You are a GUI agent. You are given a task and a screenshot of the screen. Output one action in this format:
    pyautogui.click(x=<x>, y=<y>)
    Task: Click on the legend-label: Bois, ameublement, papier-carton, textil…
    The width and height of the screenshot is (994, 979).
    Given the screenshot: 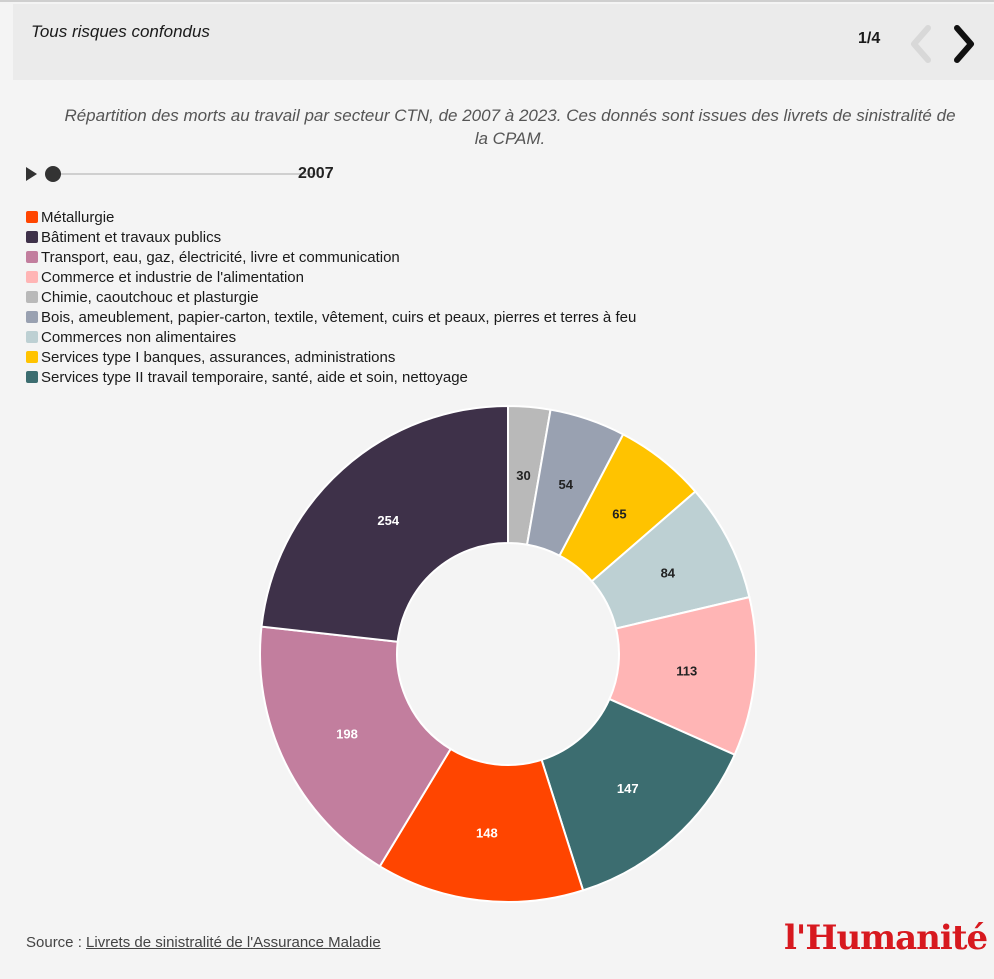 What is the action you would take?
    pyautogui.click(x=339, y=317)
    